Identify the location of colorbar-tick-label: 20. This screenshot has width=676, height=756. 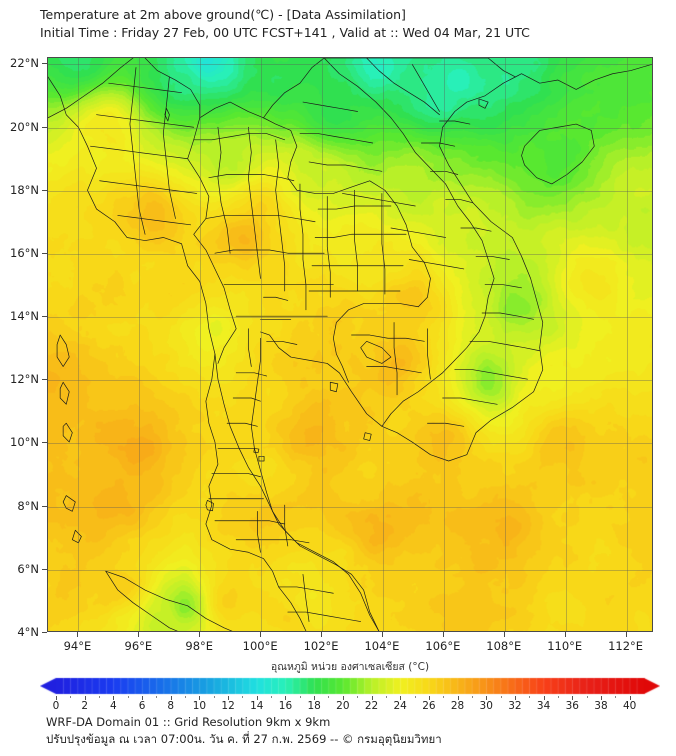
(343, 706).